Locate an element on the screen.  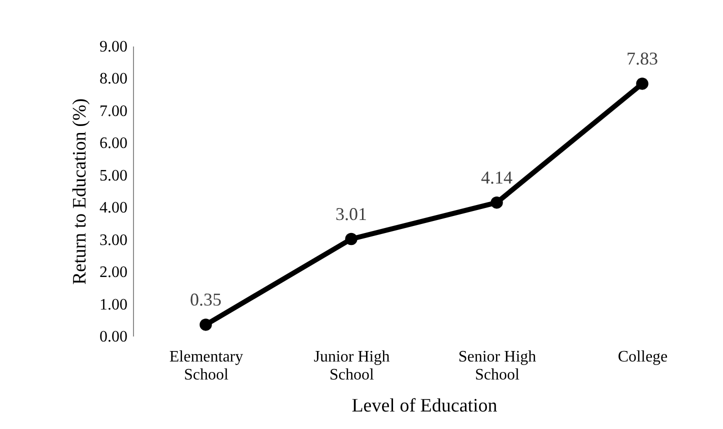
y-tick-label: 4.00 is located at coordinates (114, 208).